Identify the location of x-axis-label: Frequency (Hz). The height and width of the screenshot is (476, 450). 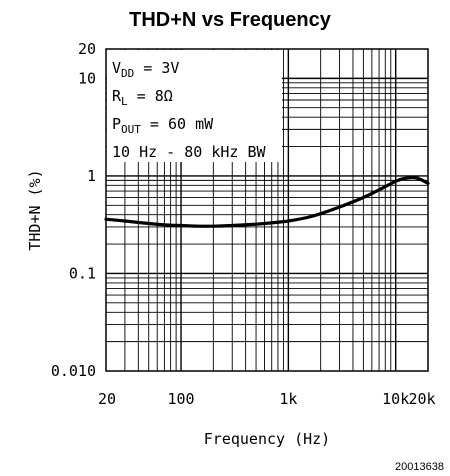
(267, 439).